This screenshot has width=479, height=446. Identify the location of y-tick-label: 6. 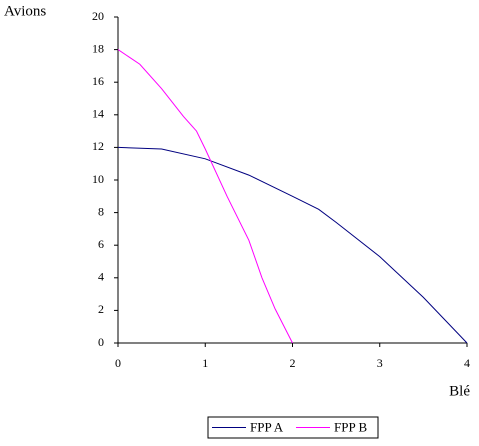
(101, 244).